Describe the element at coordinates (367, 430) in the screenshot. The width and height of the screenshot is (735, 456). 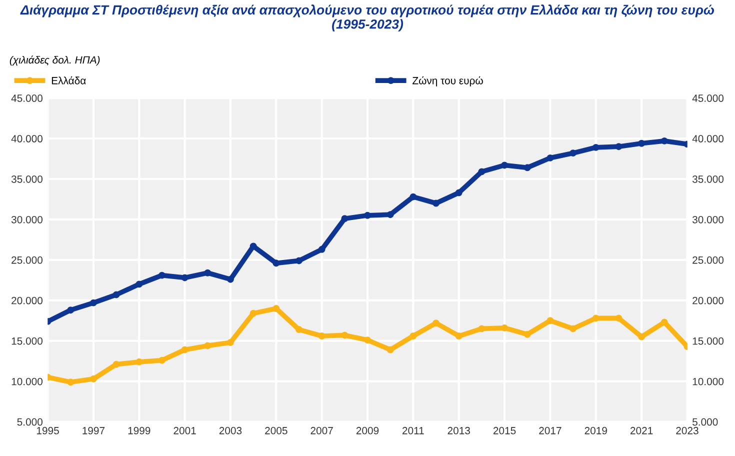
I see `x-tick-label: 2009` at that location.